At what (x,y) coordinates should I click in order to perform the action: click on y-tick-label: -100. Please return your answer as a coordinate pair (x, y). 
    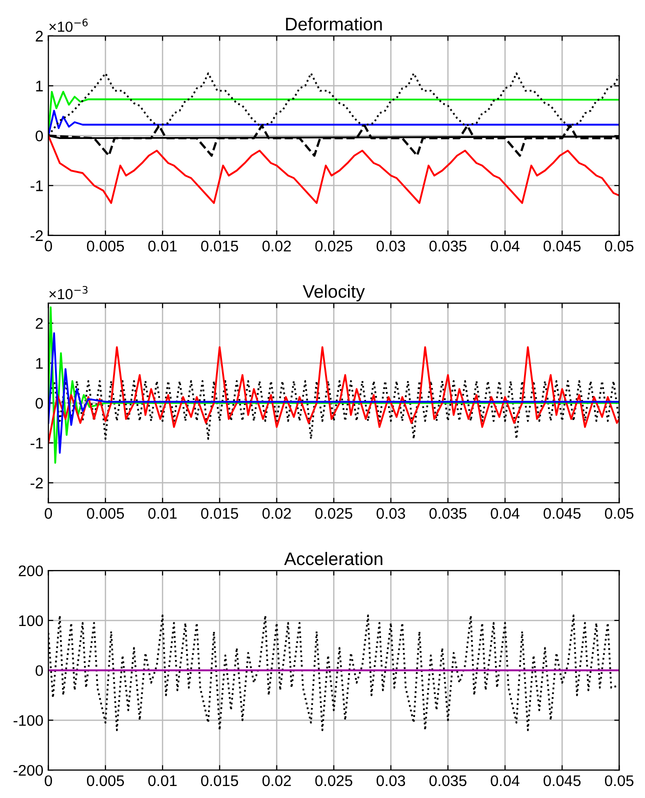
    Looking at the image, I should click on (28, 720).